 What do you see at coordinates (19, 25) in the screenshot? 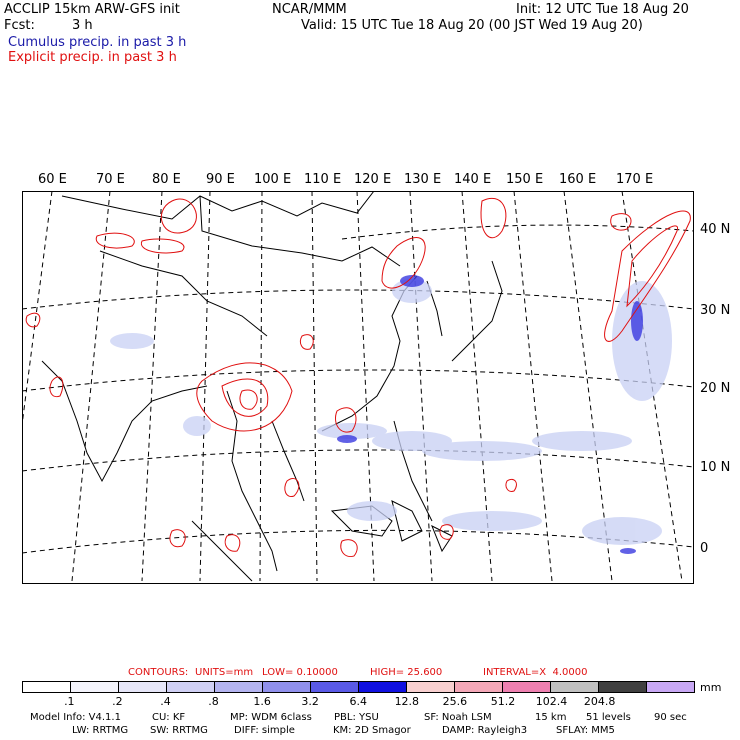
I see `forecast-label: Fcst:` at bounding box center [19, 25].